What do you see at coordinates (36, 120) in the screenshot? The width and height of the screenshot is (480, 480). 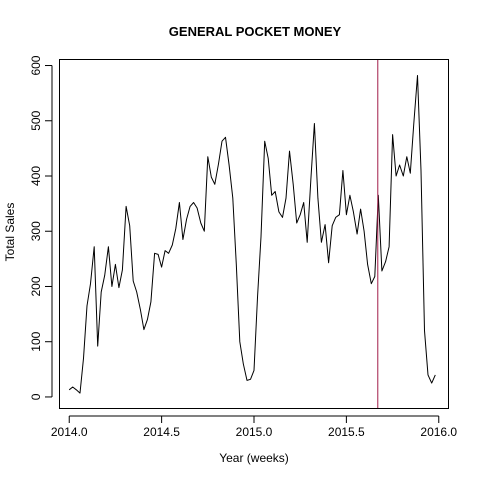 I see `y-tick-label: 500` at bounding box center [36, 120].